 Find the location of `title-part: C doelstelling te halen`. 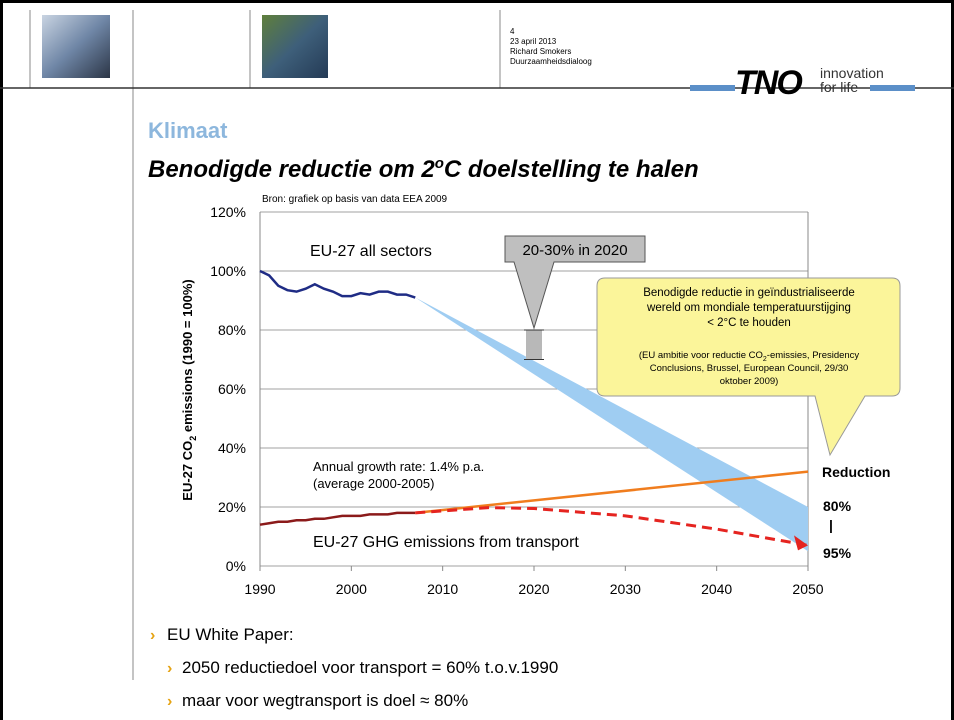

title-part: C doelstelling te halen is located at coordinates (571, 169).